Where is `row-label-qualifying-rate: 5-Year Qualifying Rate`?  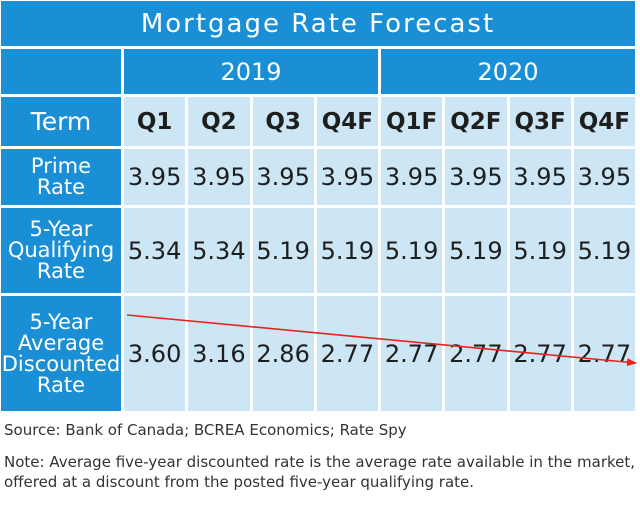
row-label-qualifying-rate: 5-Year Qualifying Rate is located at coordinates (61, 250).